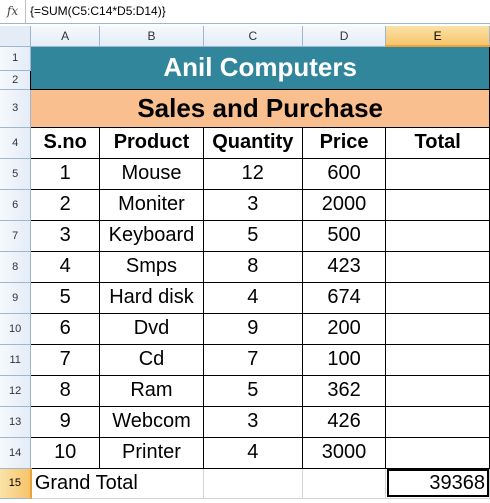 The width and height of the screenshot is (490, 503). I want to click on cell-product: Keyboard, so click(151, 235).